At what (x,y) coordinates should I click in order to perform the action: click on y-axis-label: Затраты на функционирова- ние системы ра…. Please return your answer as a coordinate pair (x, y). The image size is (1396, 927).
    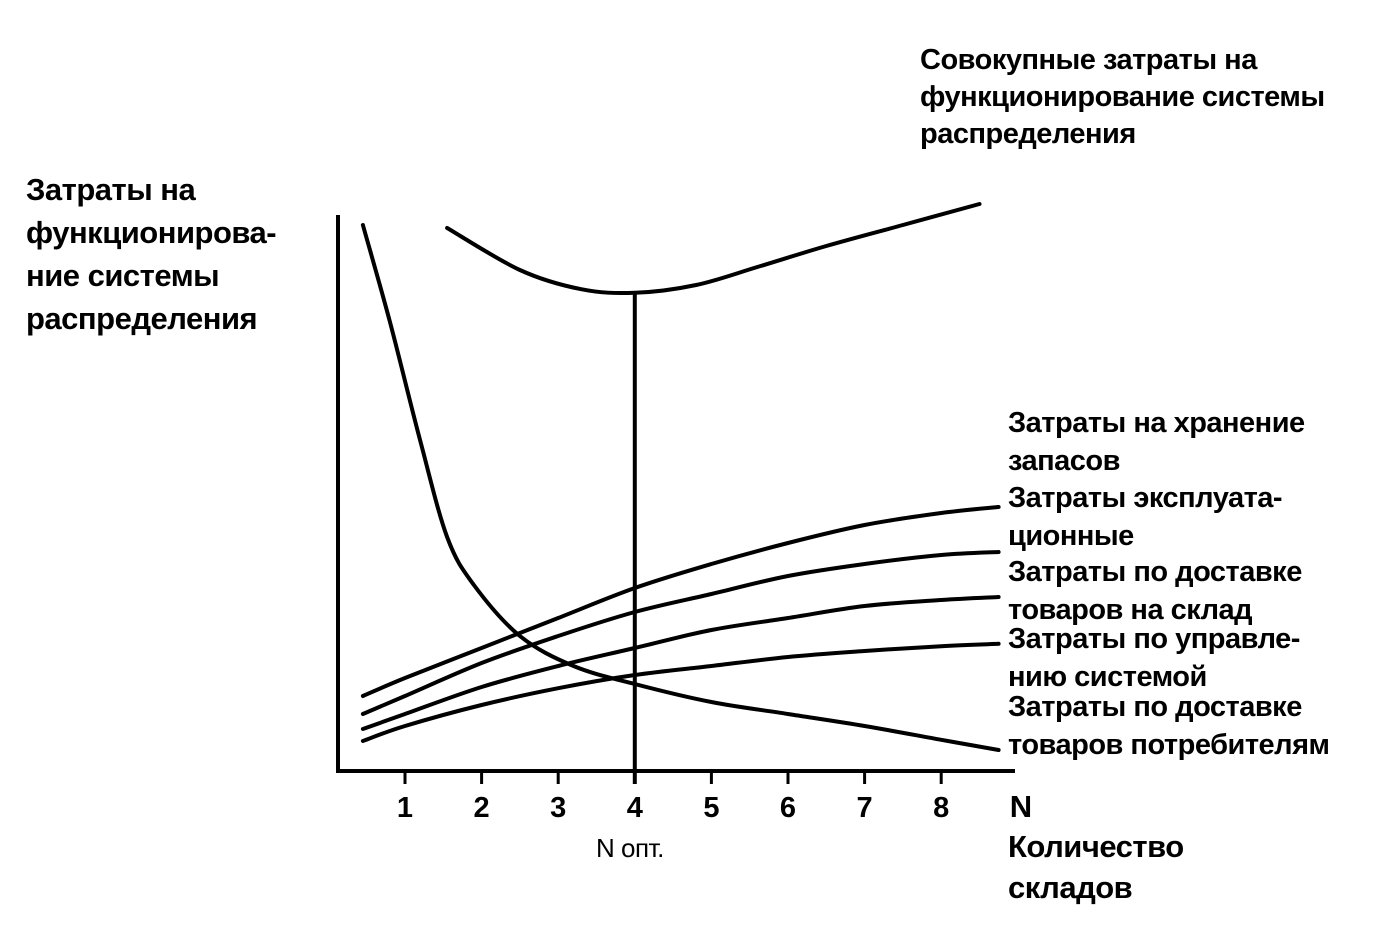
    Looking at the image, I should click on (151, 254).